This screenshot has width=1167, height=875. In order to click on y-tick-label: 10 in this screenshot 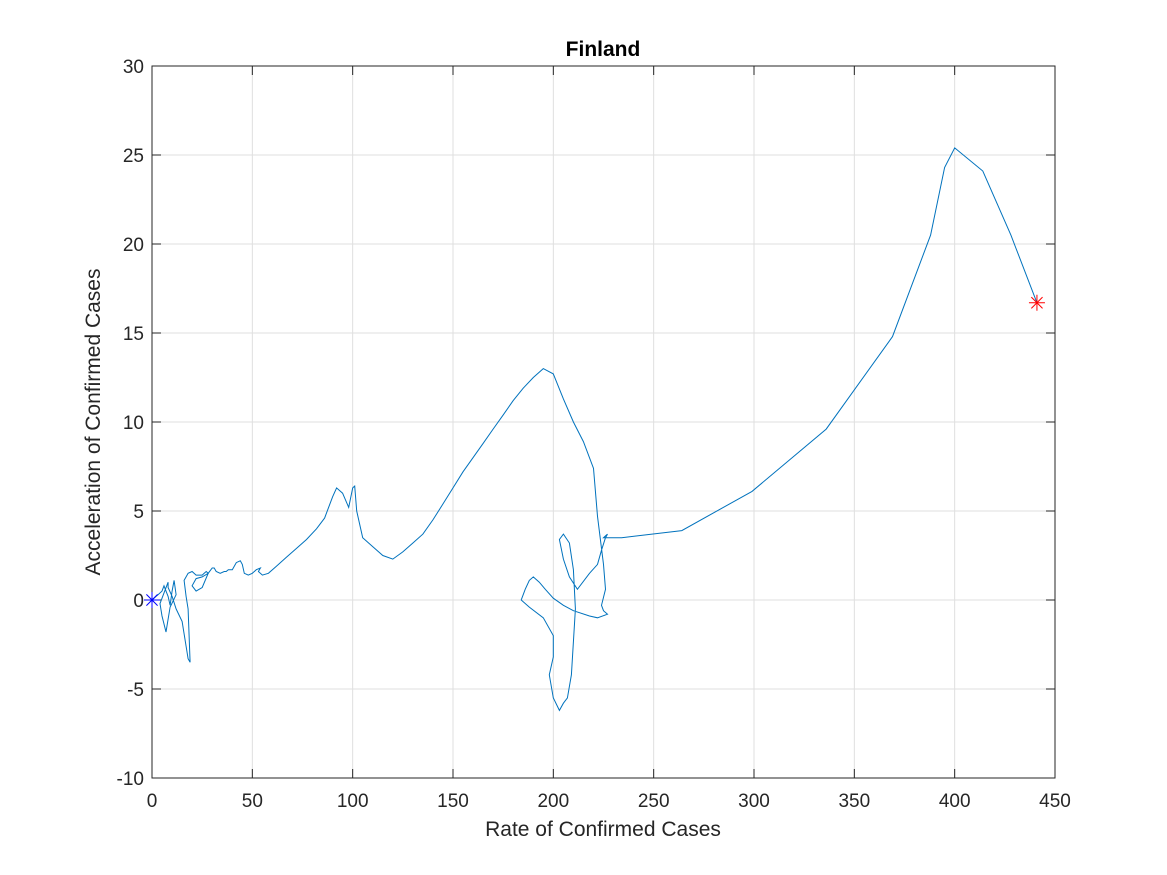, I will do `click(133, 423)`.